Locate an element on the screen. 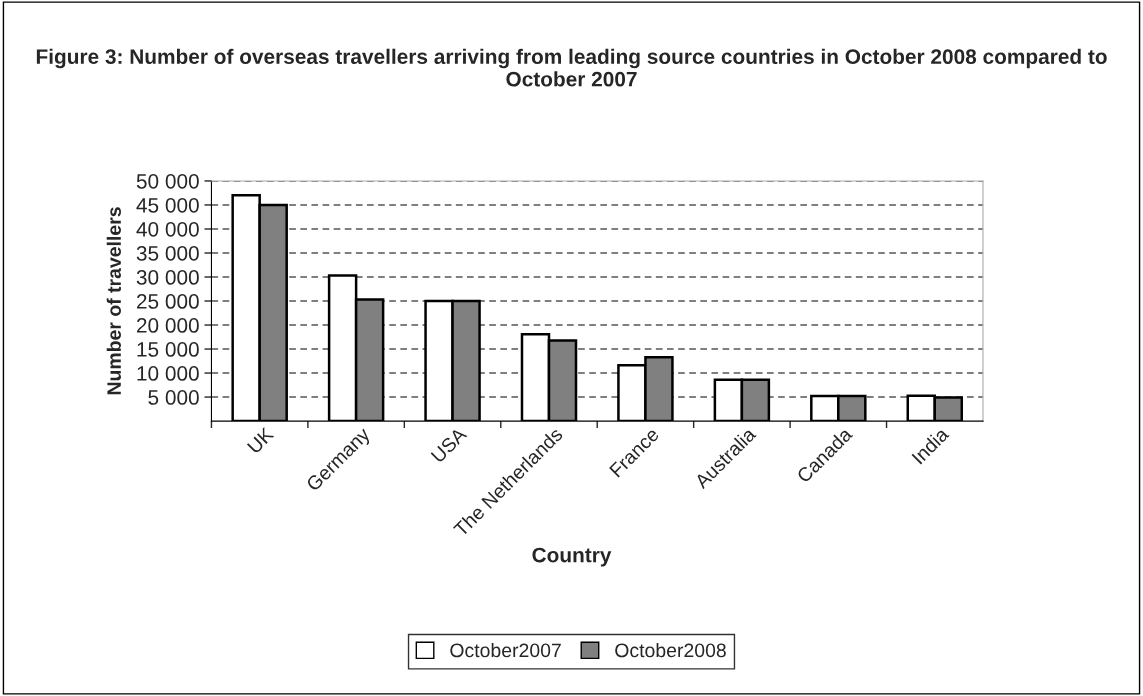 This screenshot has width=1143, height=696. x-tick-label: USA is located at coordinates (449, 445).